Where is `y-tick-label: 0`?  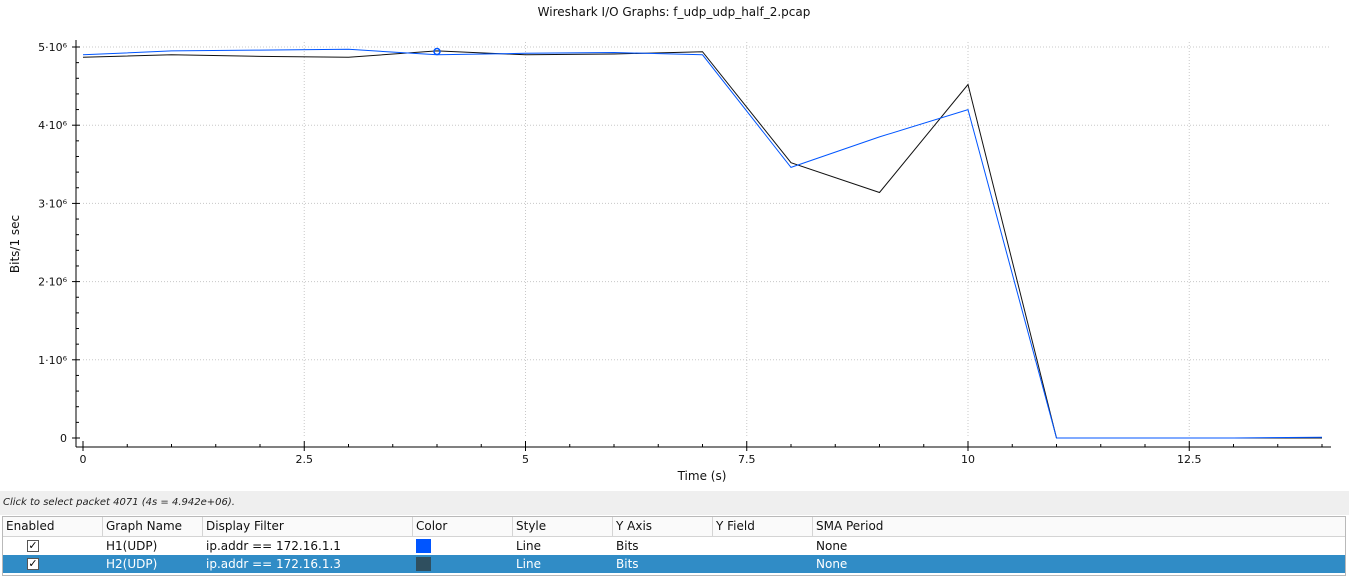
y-tick-label: 0 is located at coordinates (63, 438).